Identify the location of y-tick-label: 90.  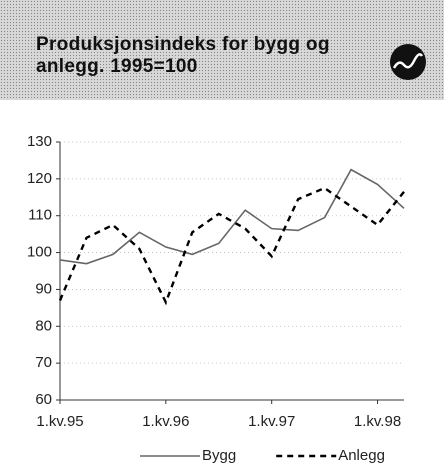
(43, 288).